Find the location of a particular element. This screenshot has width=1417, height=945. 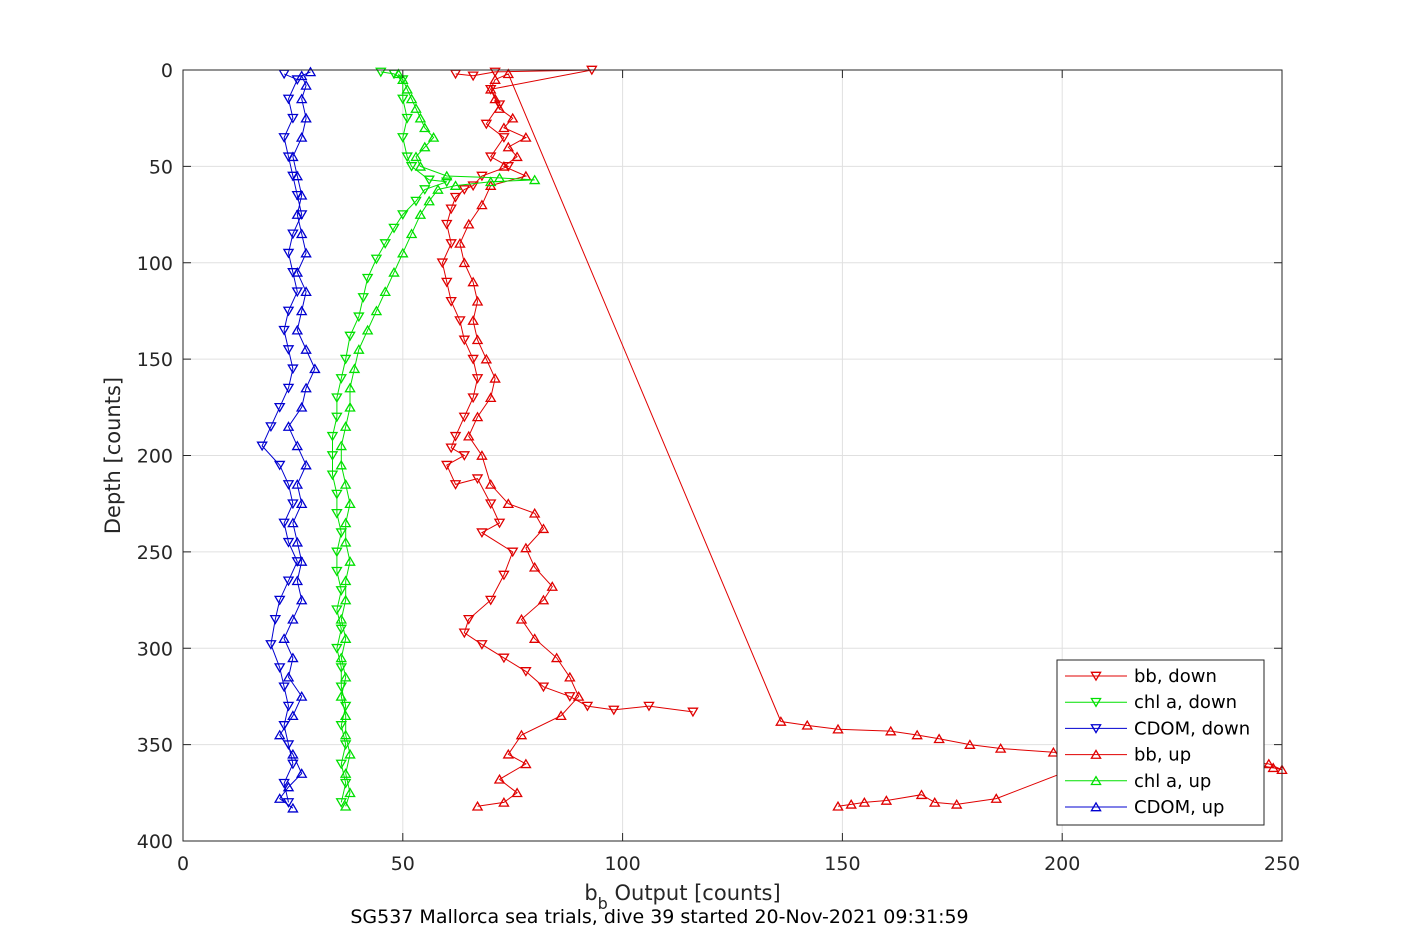

legend-label: bb, up is located at coordinates (1162, 755).